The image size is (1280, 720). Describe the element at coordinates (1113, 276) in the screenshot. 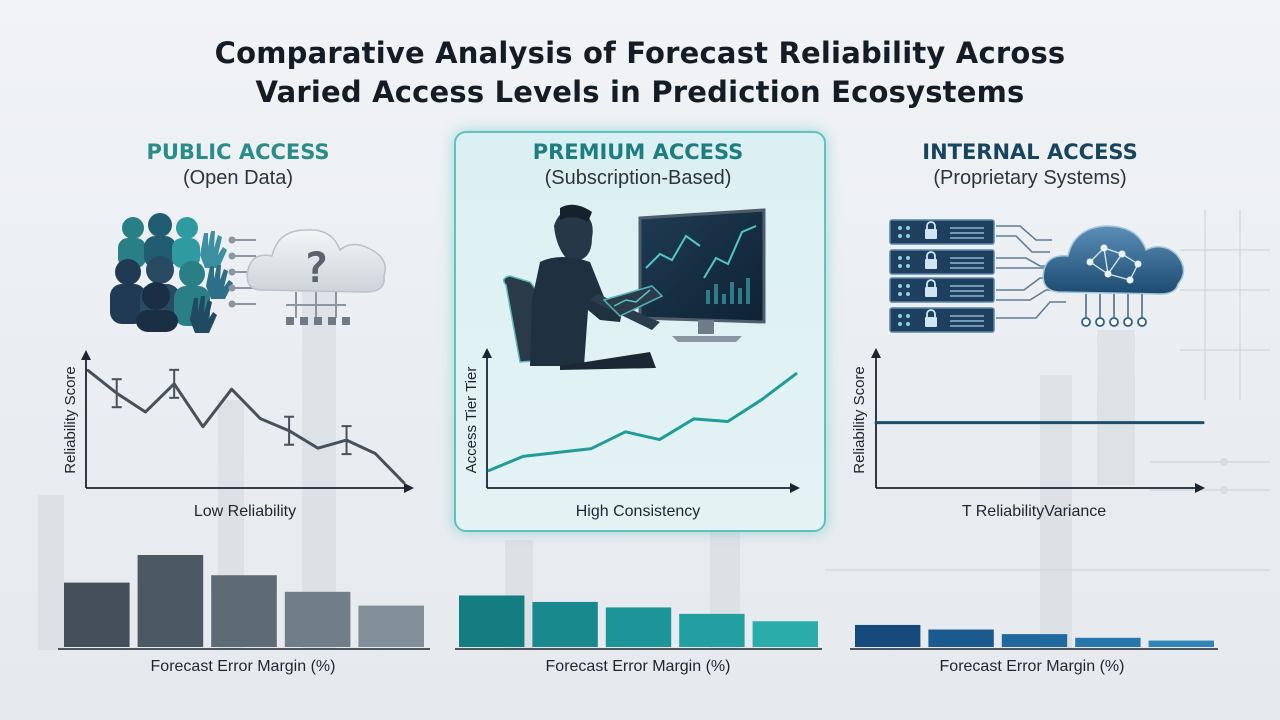

I see `network-cloud-icon` at that location.